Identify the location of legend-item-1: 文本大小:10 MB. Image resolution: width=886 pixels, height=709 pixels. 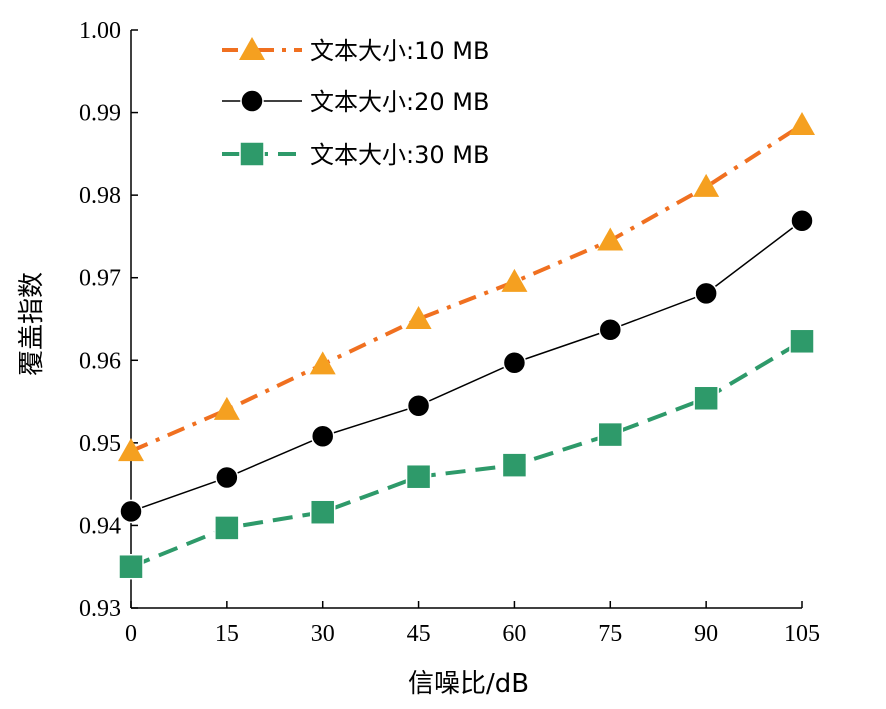
(355, 51).